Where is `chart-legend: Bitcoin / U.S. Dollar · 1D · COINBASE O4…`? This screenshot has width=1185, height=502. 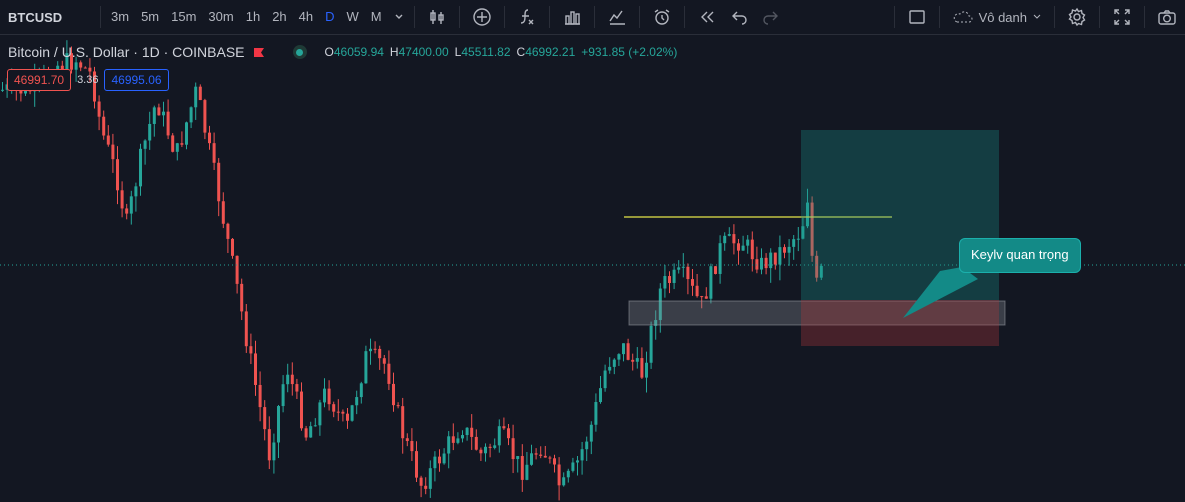 chart-legend: Bitcoin / U.S. Dollar · 1D · COINBASE O4… is located at coordinates (342, 52).